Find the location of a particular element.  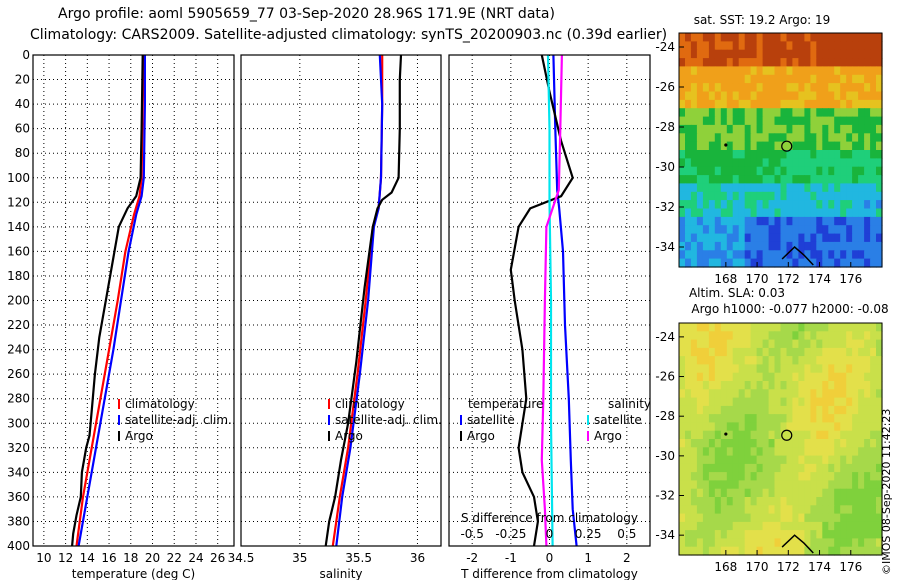

x-tick-label: 35.5 is located at coordinates (358, 558).